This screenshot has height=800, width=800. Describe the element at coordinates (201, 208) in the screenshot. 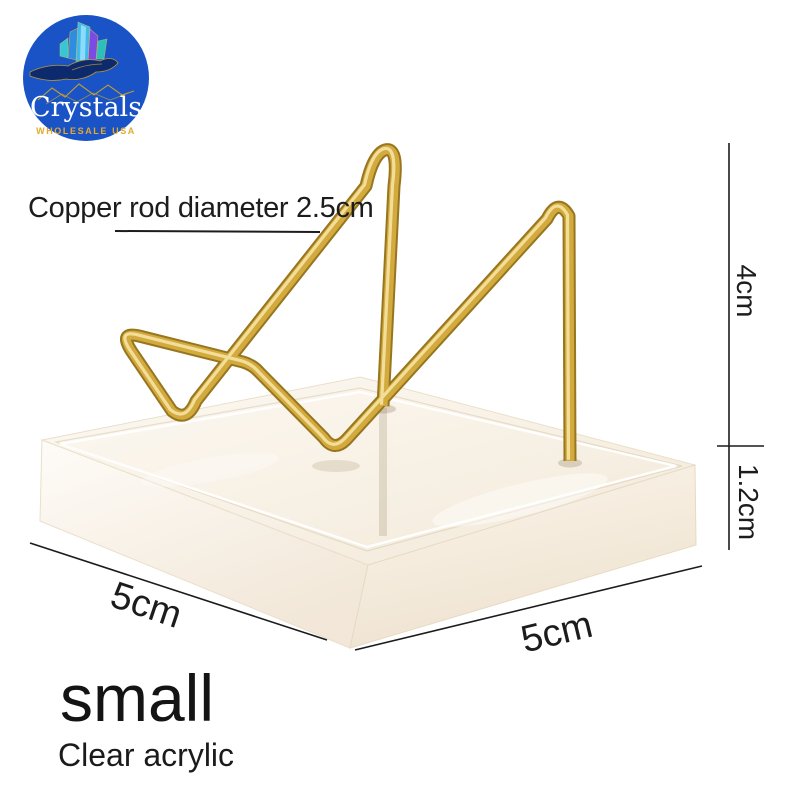

I see `rod-diameter-note: Copper rod diameter 2.5cm` at that location.